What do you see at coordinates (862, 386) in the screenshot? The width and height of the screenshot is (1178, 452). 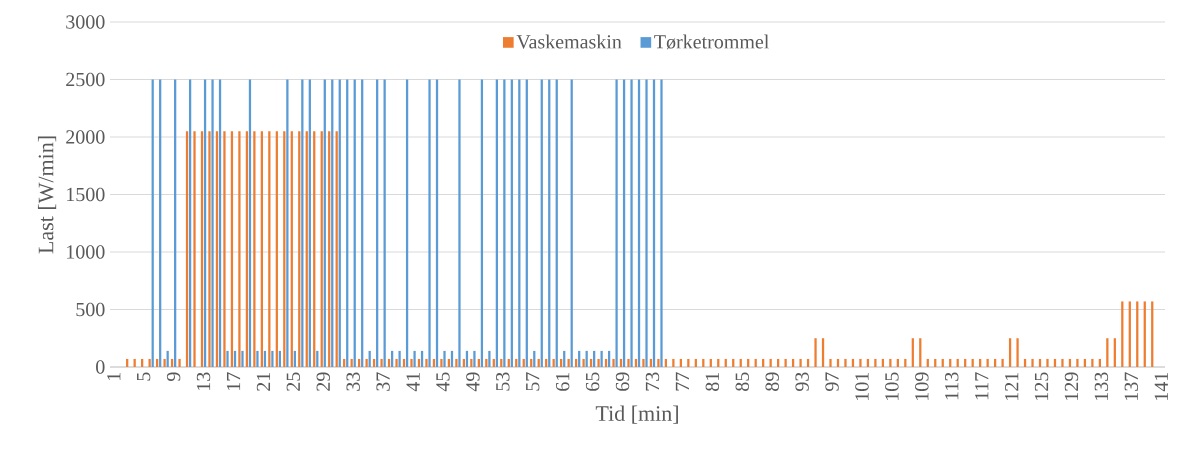 I see `x-tick-label: 101` at bounding box center [862, 386].